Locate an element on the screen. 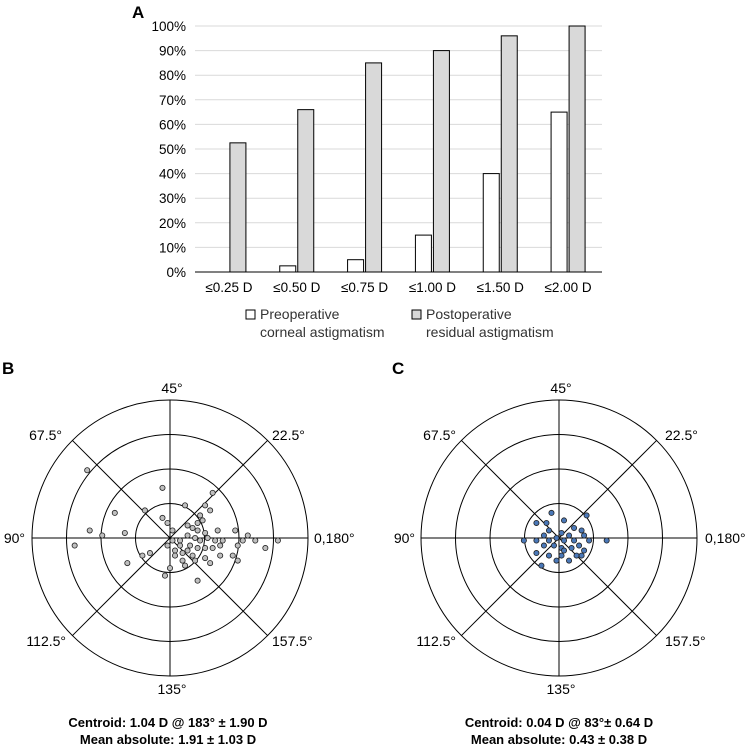  x-tick-label: ≤2.00 D is located at coordinates (567, 287).